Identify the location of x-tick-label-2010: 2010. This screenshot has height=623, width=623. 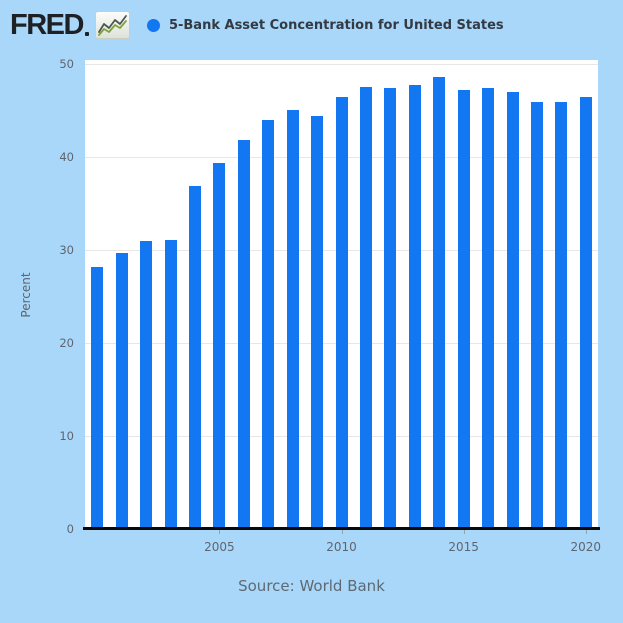
(341, 547).